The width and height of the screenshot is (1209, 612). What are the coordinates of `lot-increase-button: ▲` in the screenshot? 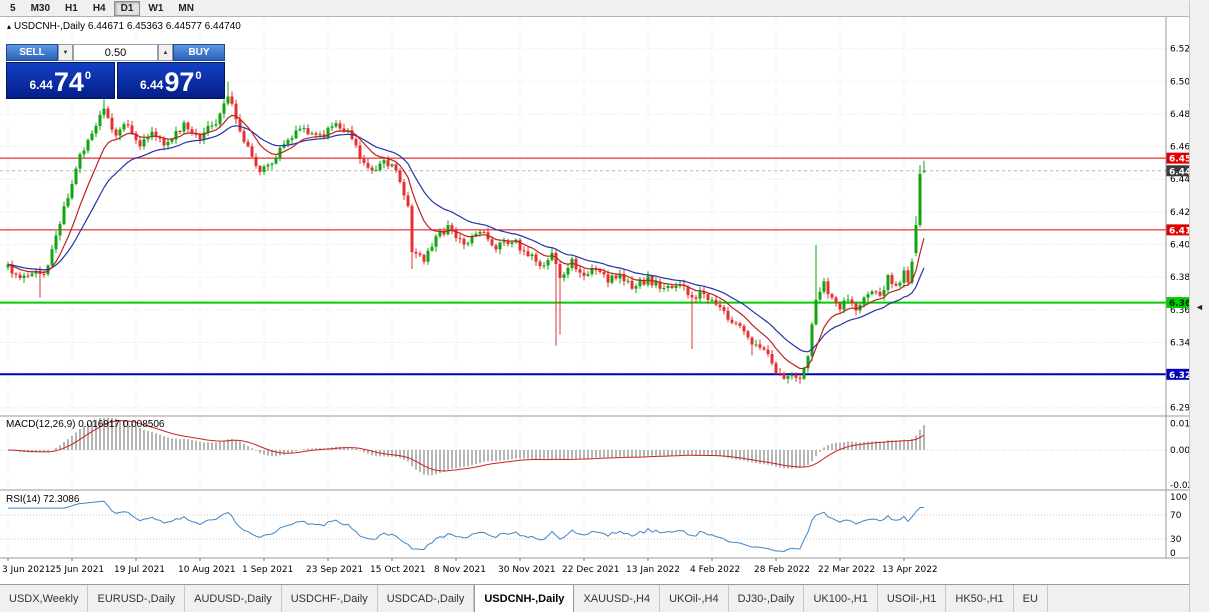 It's located at (165, 52).